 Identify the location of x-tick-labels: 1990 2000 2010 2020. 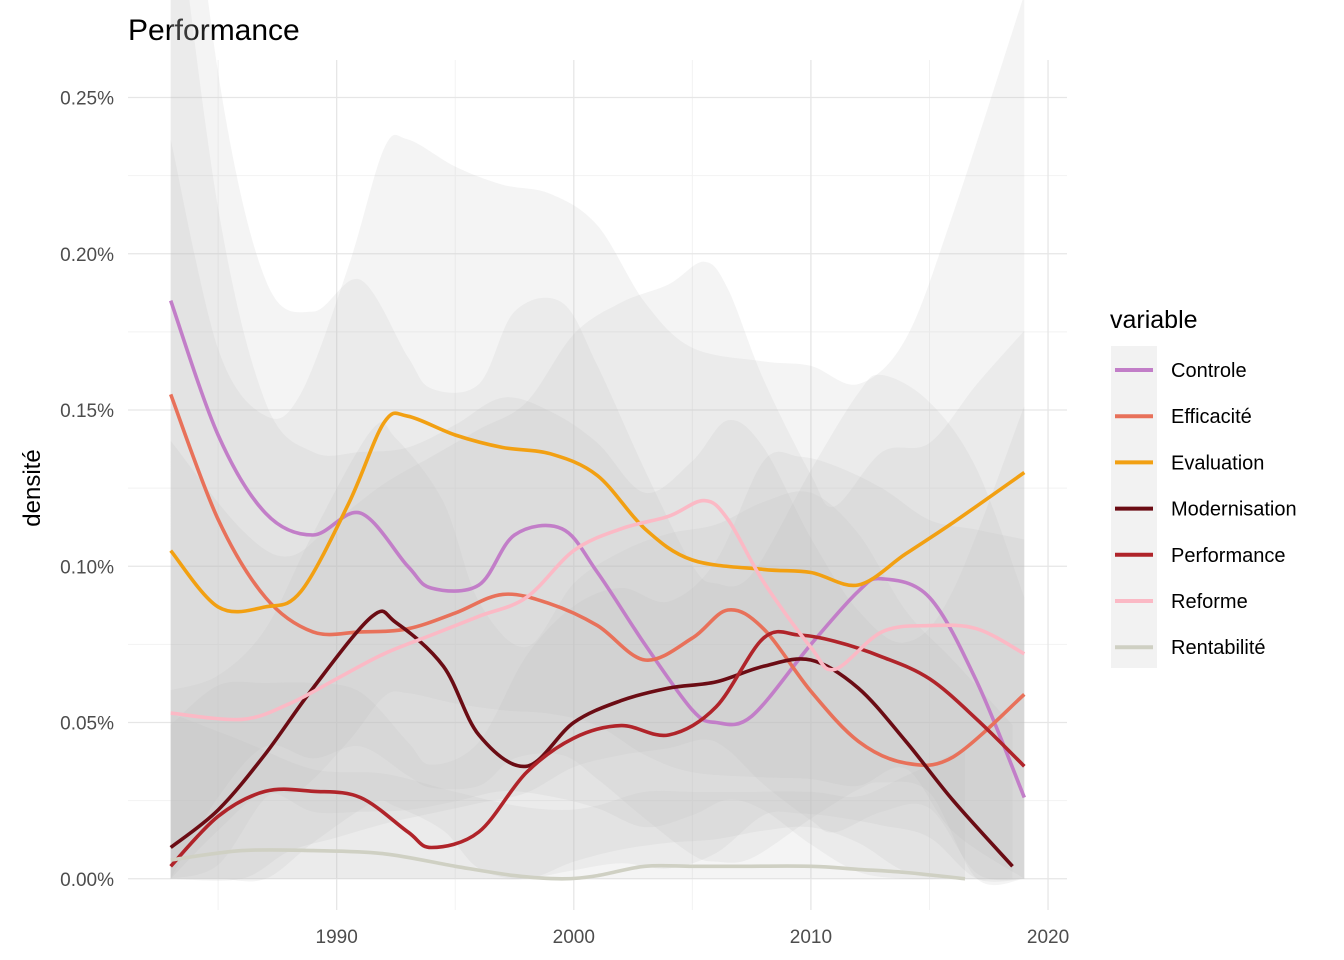
(693, 937).